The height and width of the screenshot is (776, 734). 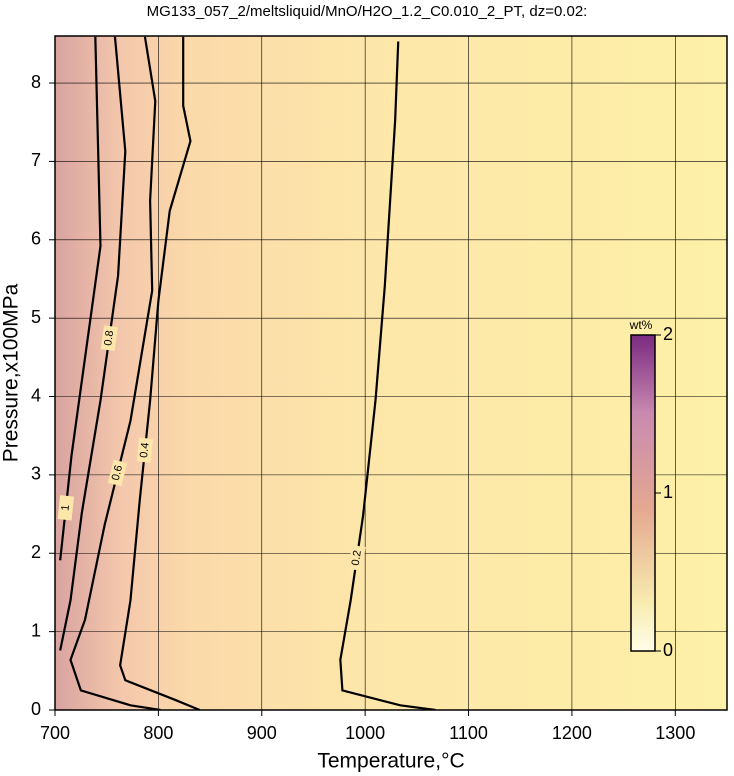 What do you see at coordinates (365, 733) in the screenshot?
I see `x-tick-label: 1000` at bounding box center [365, 733].